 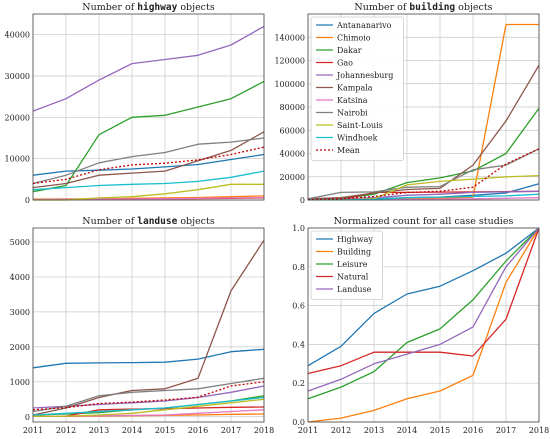 What do you see at coordinates (289, 61) in the screenshot?
I see `y-tick-label: 120000` at bounding box center [289, 61].